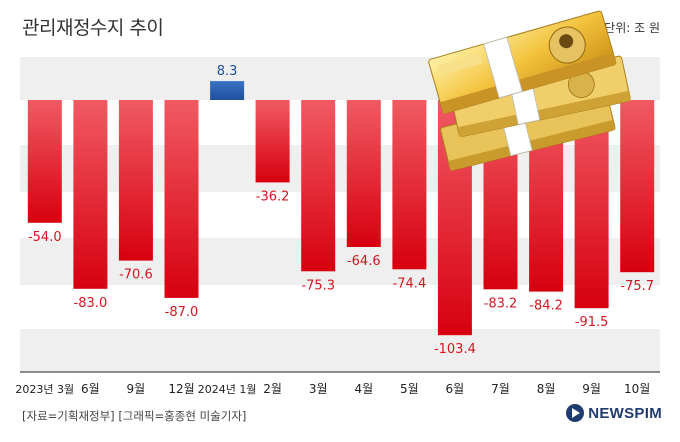 The height and width of the screenshot is (442, 680). I want to click on banknote-bundle-top, so click(522, 62).